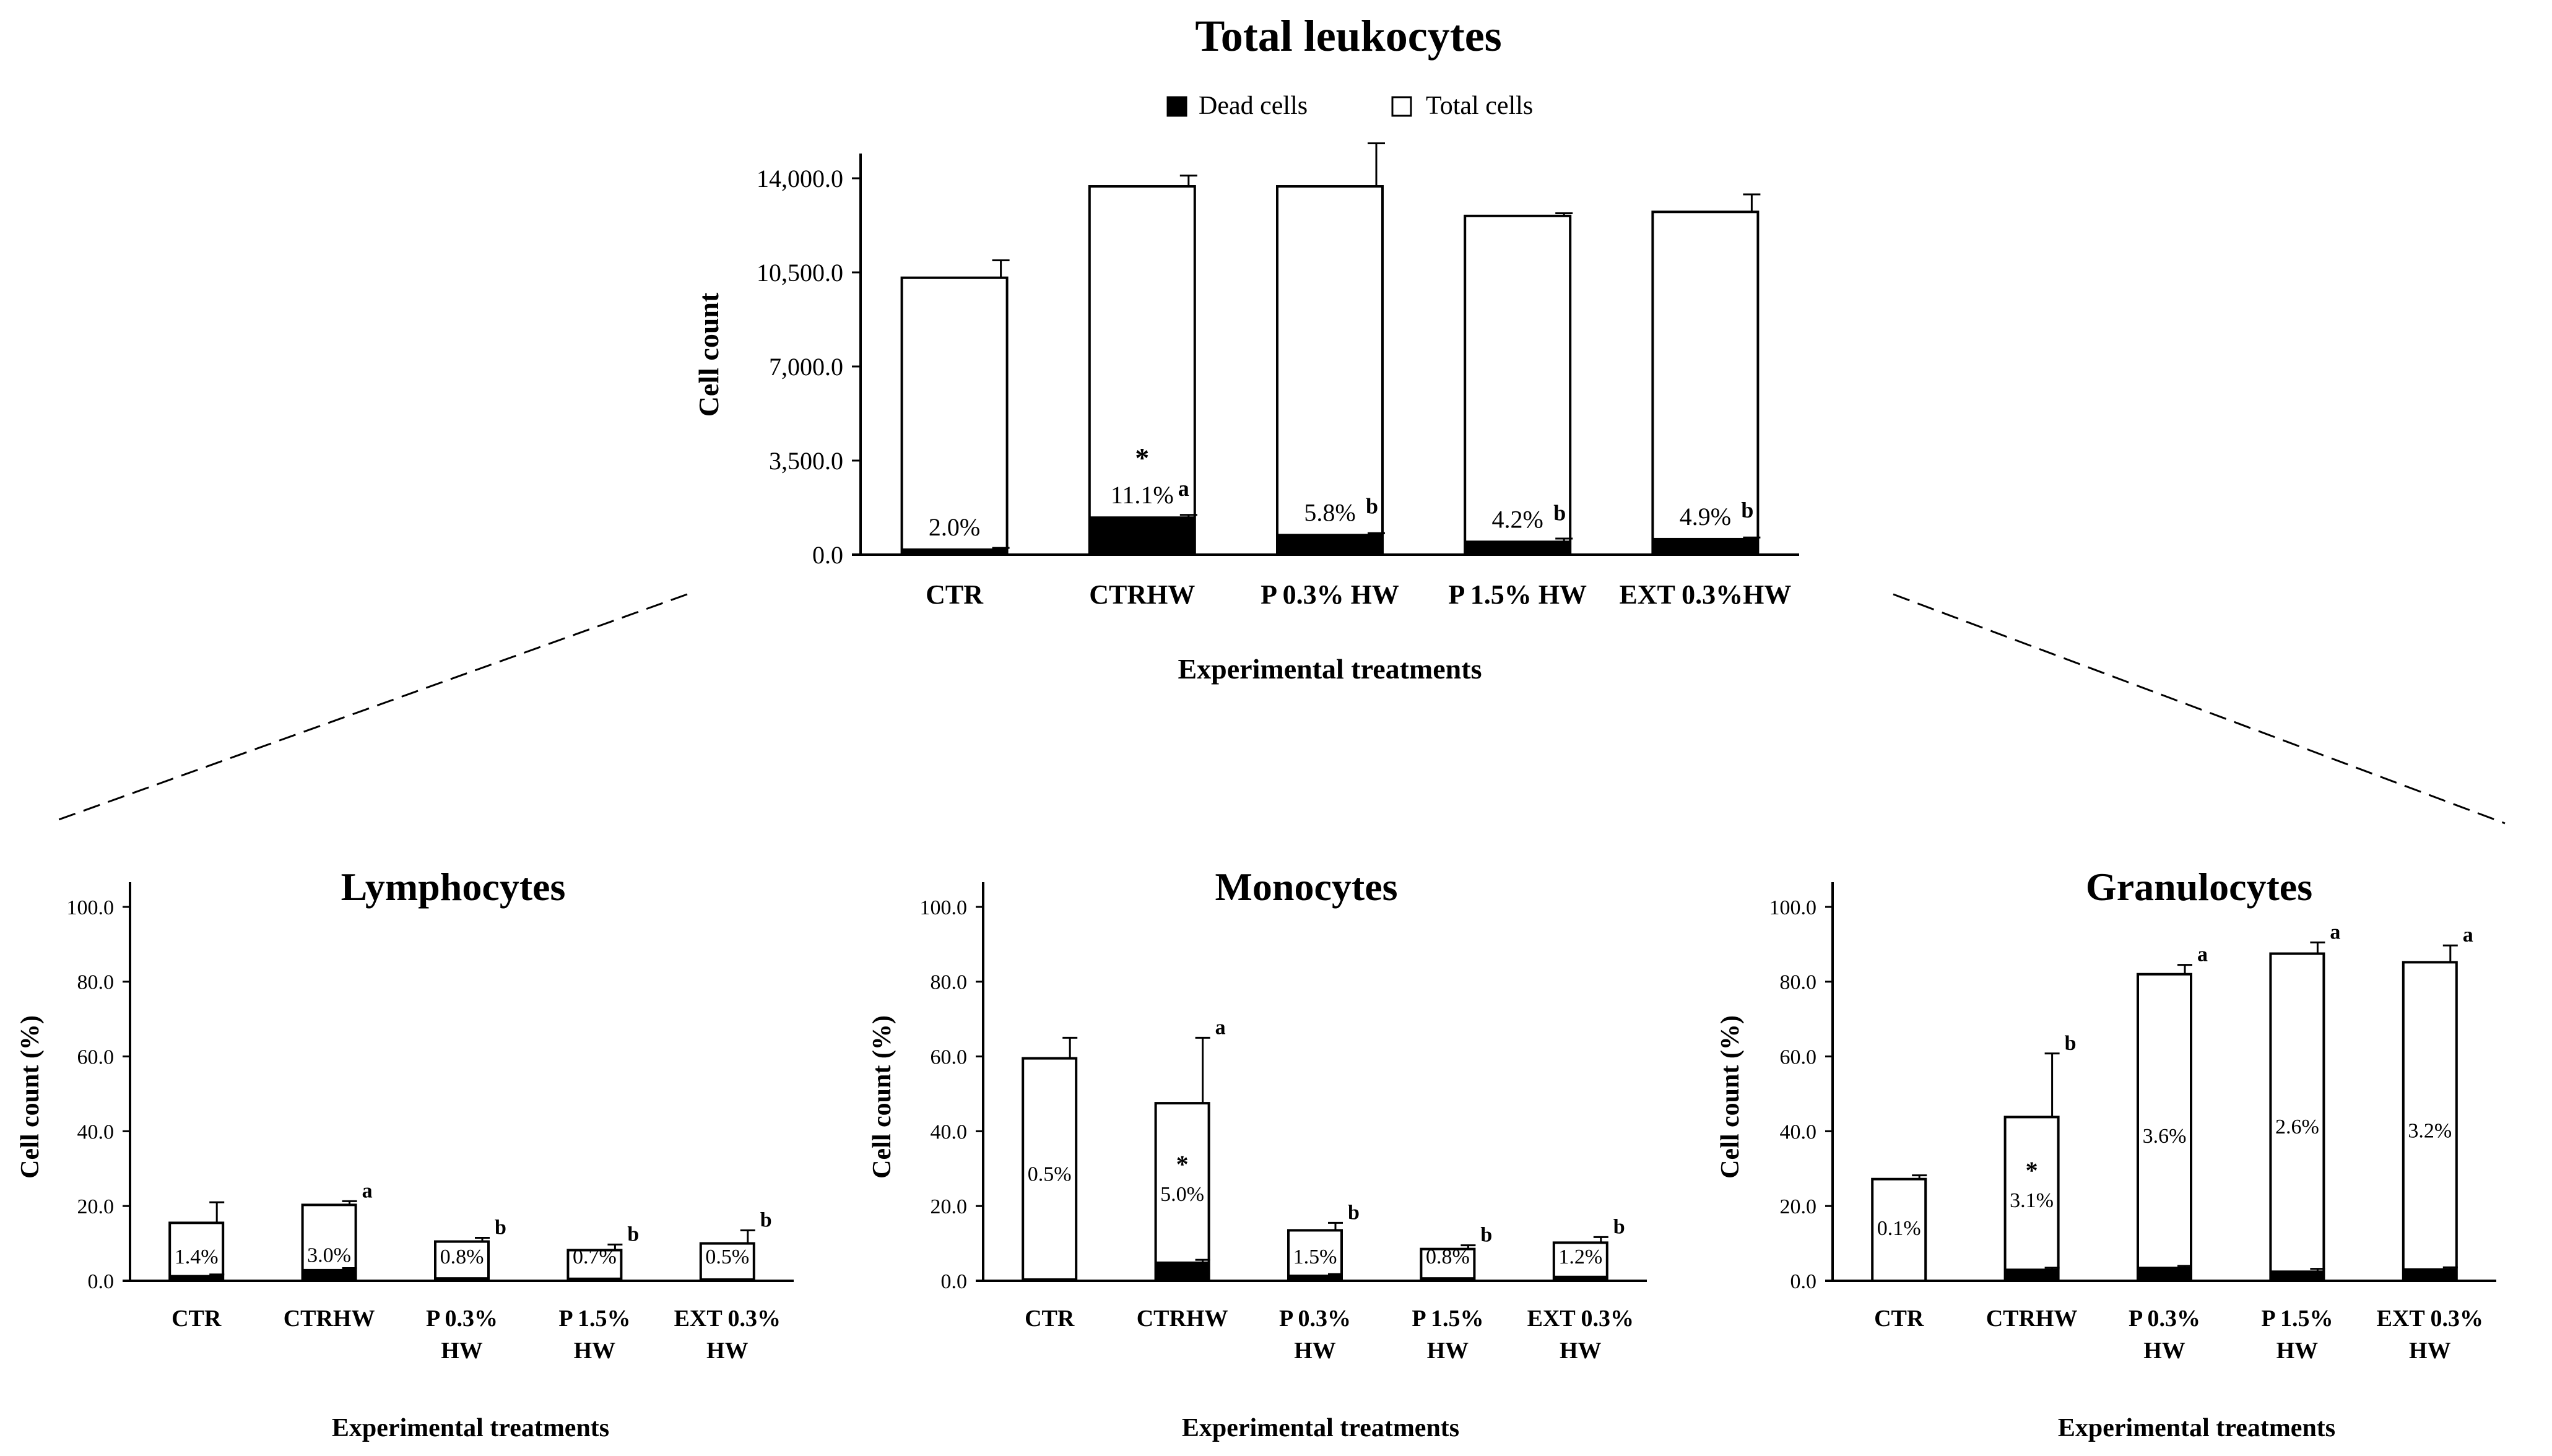 This screenshot has width=2552, height=1456. I want to click on data-label-dead-percent: 0.5%, so click(727, 1257).